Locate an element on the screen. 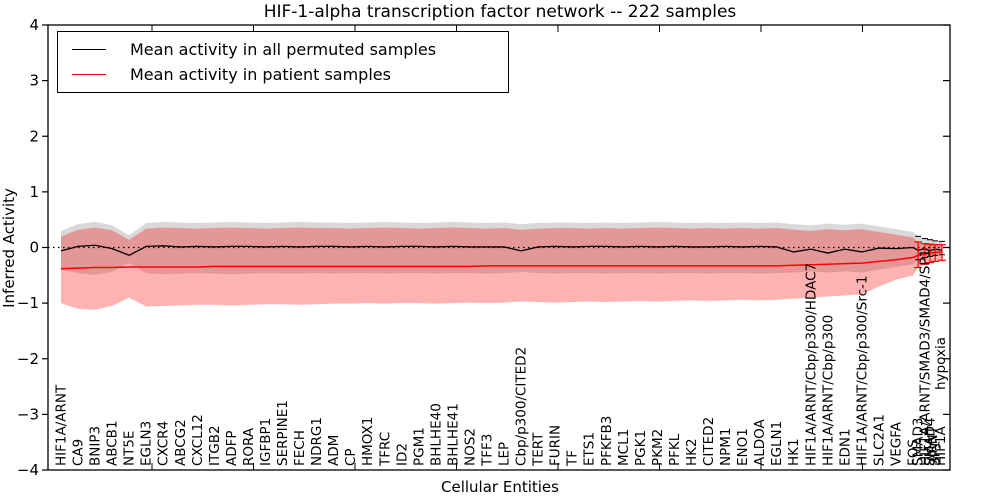 Image resolution: width=1000 pixels, height=500 pixels. x-category-label: FOS is located at coordinates (914, 452).